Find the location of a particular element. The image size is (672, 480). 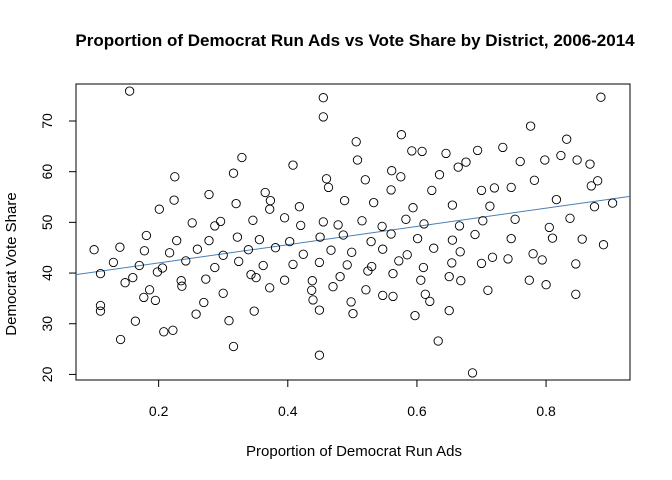

fit-line is located at coordinates (353, 235).